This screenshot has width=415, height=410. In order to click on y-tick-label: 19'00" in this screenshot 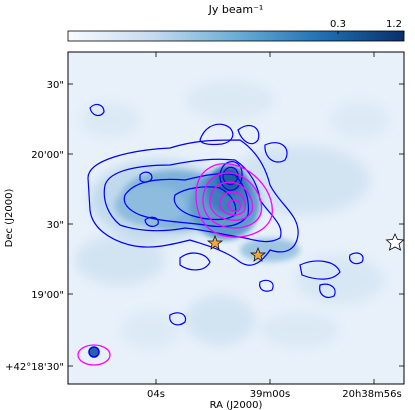, I will do `click(47, 295)`.